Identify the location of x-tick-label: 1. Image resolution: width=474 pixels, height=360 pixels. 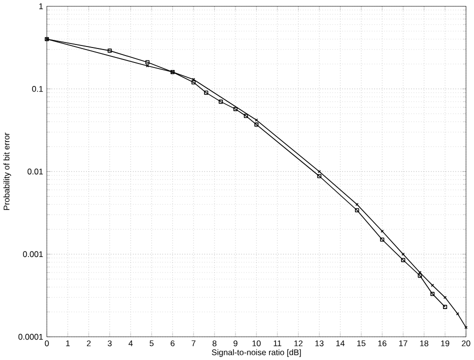
(68, 343).